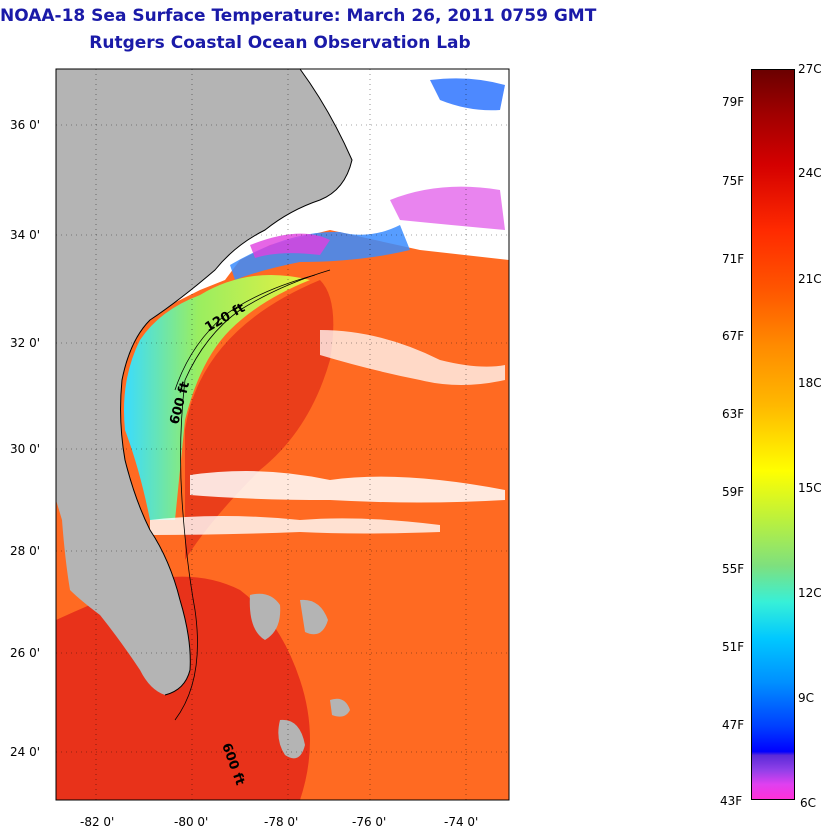 The image size is (825, 832). I want to click on colorbar-f-label: 63F, so click(733, 414).